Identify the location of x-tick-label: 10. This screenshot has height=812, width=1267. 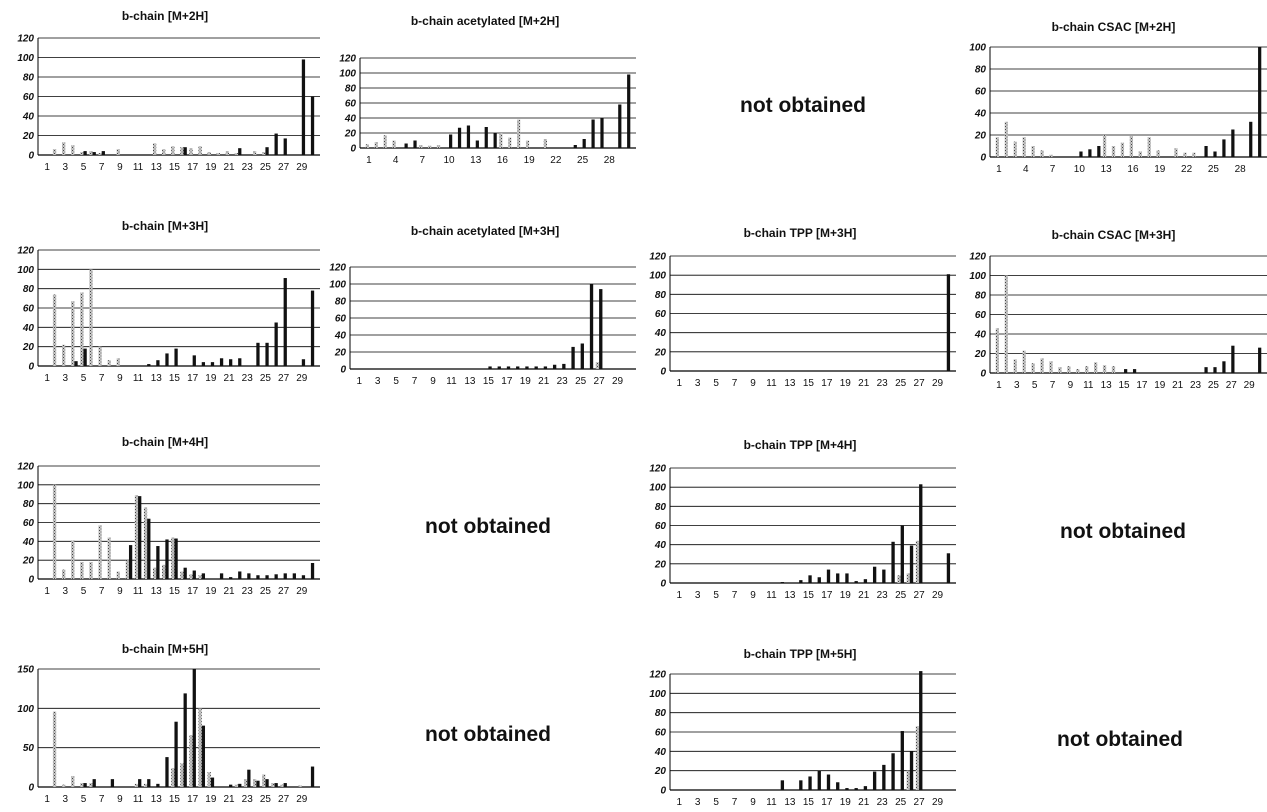
(1080, 169).